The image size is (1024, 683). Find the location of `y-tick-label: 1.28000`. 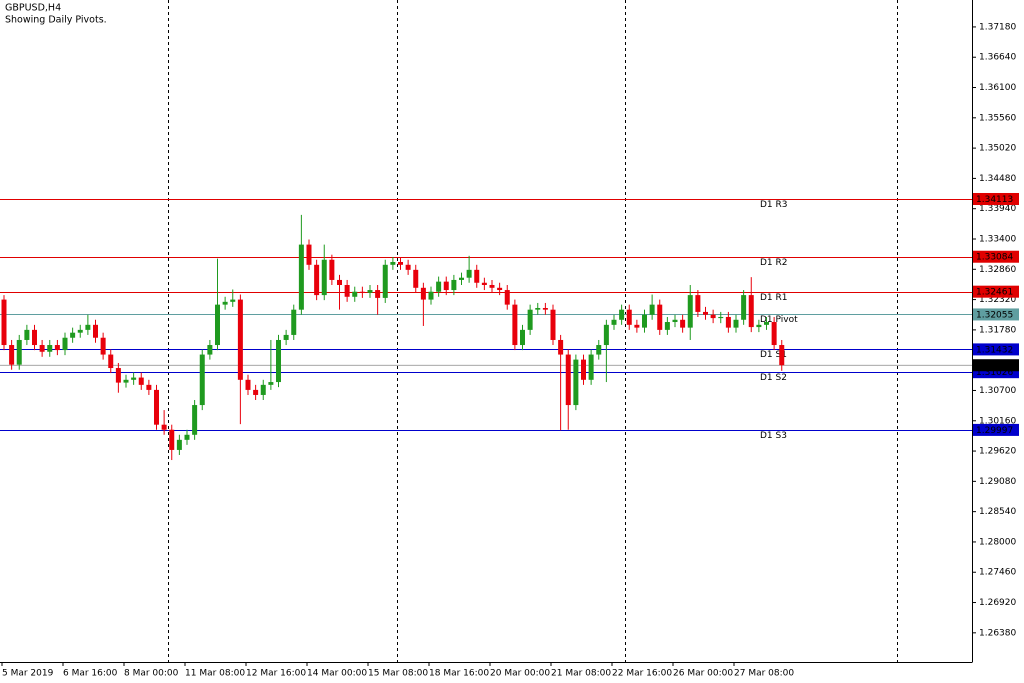

y-tick-label: 1.28000 is located at coordinates (997, 542).